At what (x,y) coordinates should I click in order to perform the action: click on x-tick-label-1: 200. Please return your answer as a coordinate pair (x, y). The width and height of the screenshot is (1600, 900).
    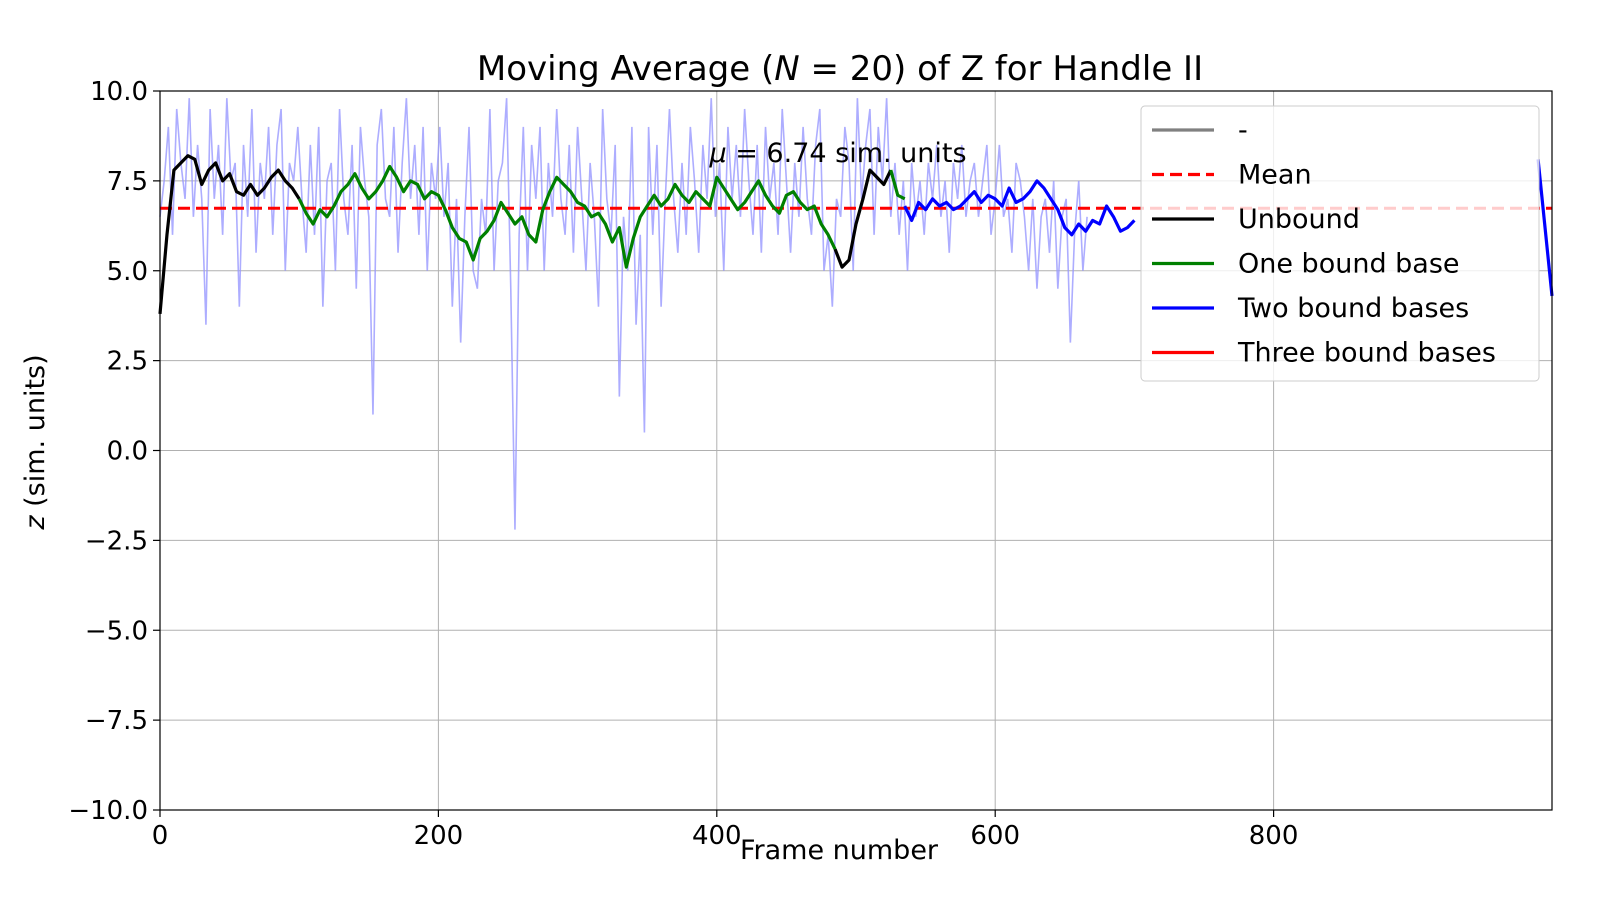
    Looking at the image, I should click on (439, 836).